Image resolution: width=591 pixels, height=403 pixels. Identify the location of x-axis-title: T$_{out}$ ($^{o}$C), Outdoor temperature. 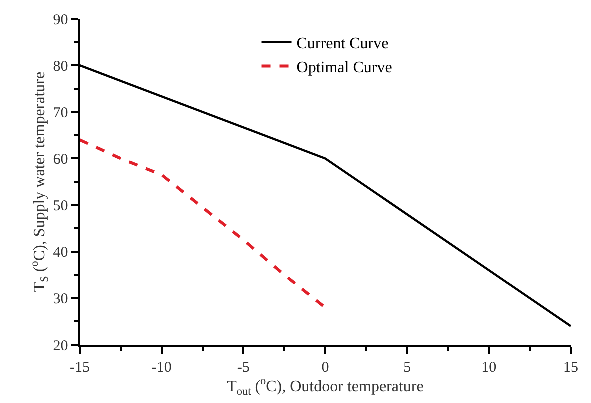
(325, 387).